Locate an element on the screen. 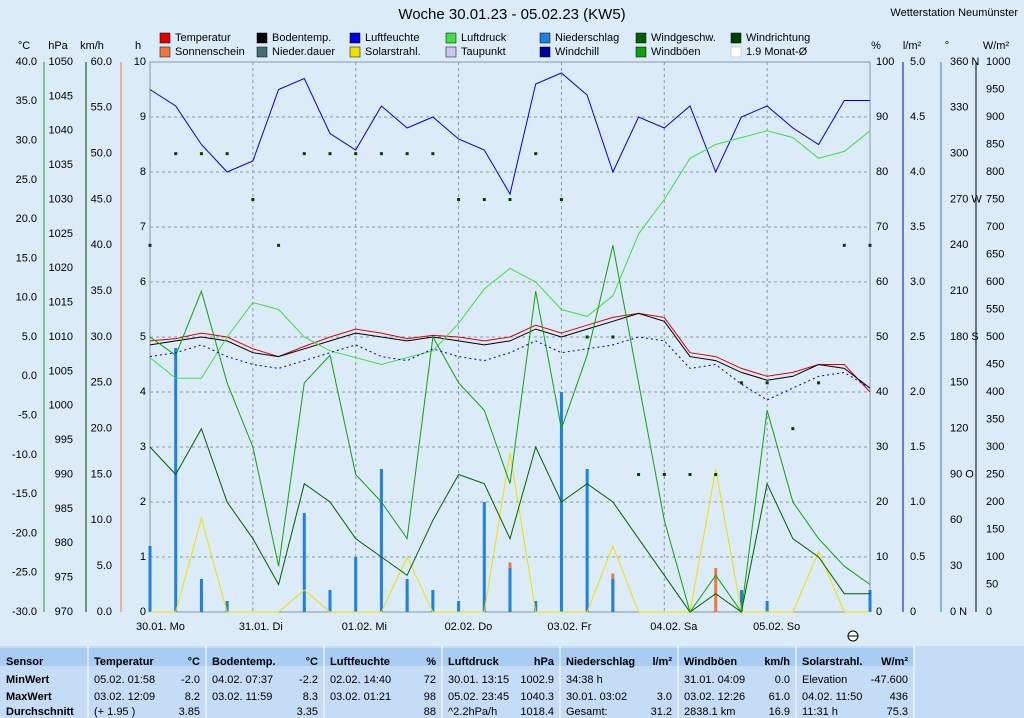 The width and height of the screenshot is (1024, 718). y-tick-label: 300 is located at coordinates (995, 447).